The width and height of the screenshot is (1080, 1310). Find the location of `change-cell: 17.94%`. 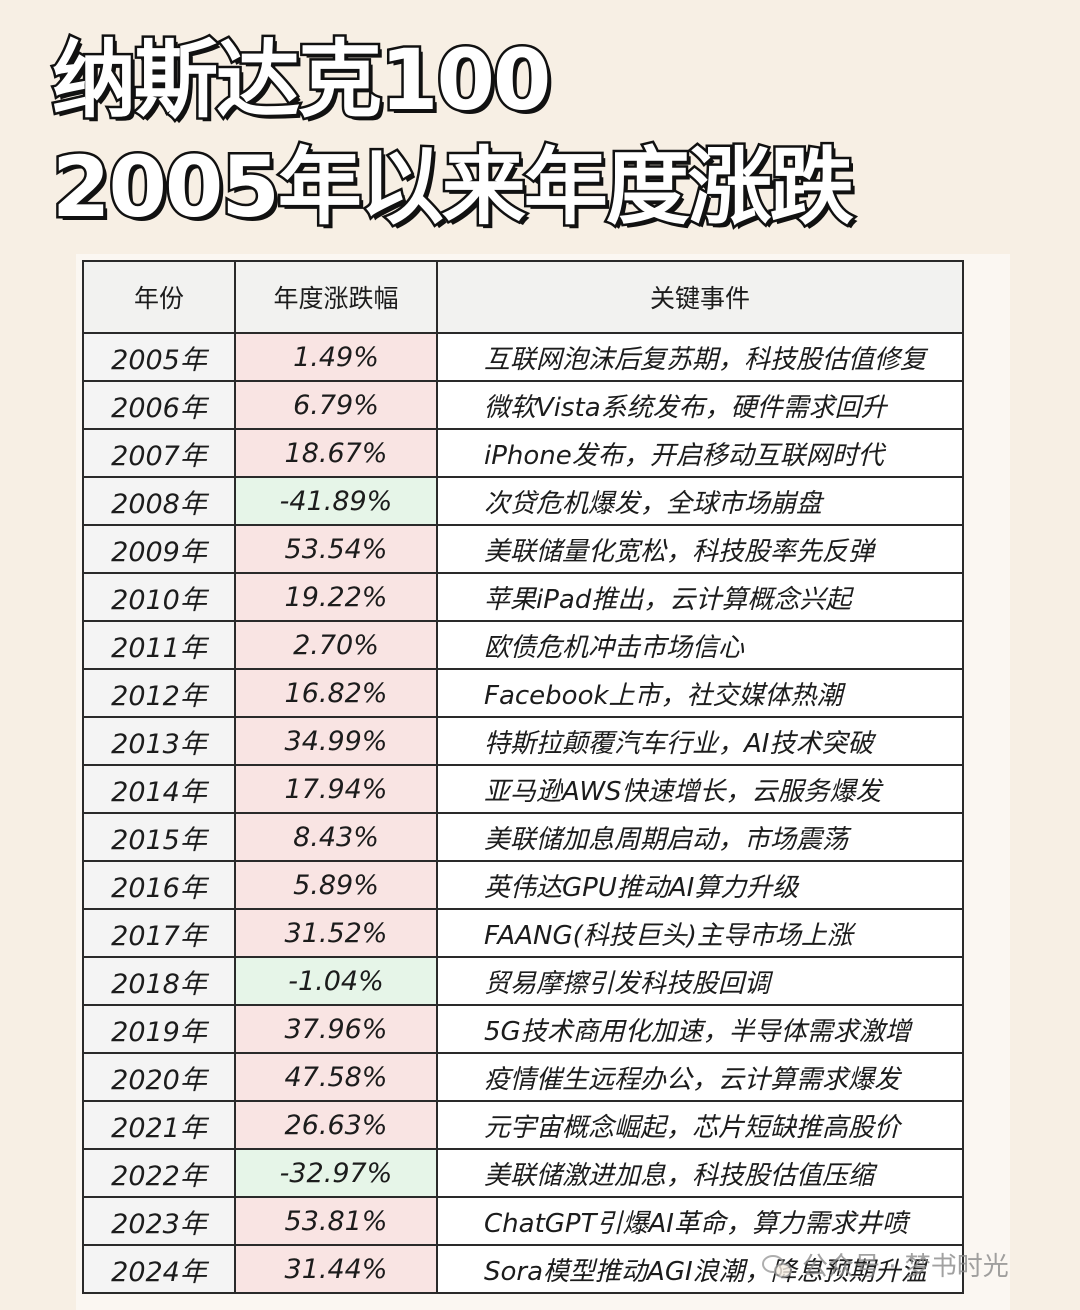

change-cell: 17.94% is located at coordinates (336, 789).